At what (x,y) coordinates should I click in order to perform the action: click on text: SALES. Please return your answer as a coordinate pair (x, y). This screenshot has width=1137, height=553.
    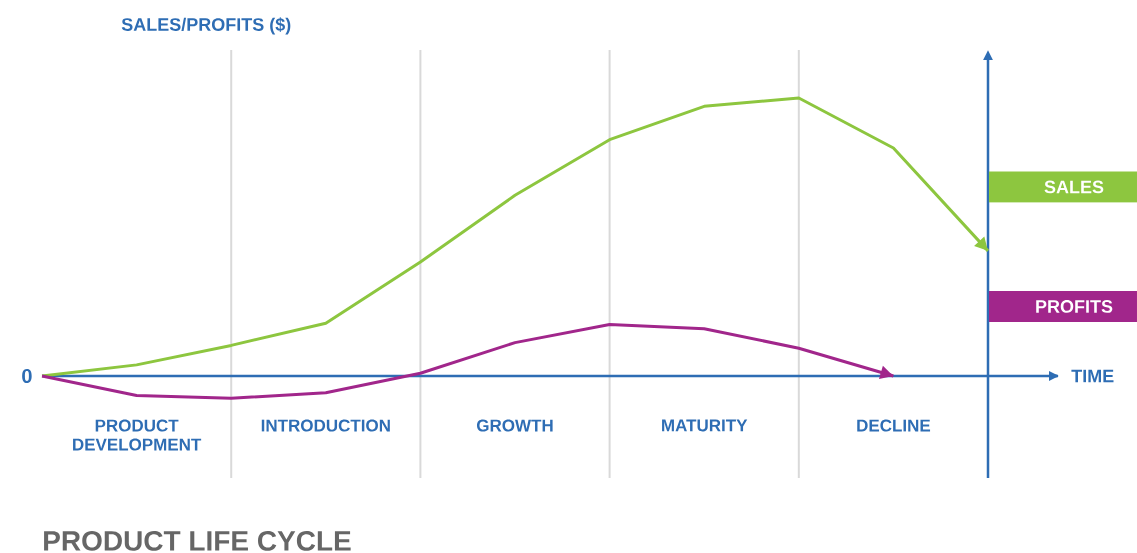
    Looking at the image, I should click on (1074, 187).